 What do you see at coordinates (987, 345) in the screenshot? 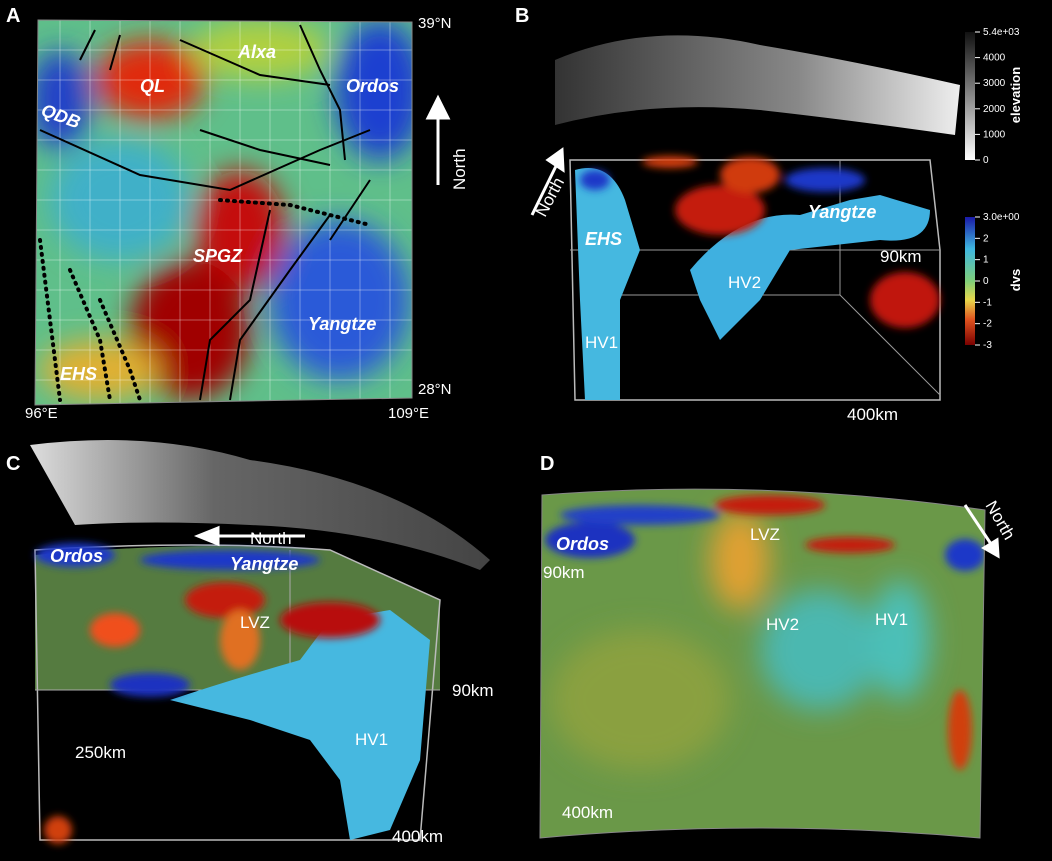
I see `colorbar-tick-label: -3` at bounding box center [987, 345].